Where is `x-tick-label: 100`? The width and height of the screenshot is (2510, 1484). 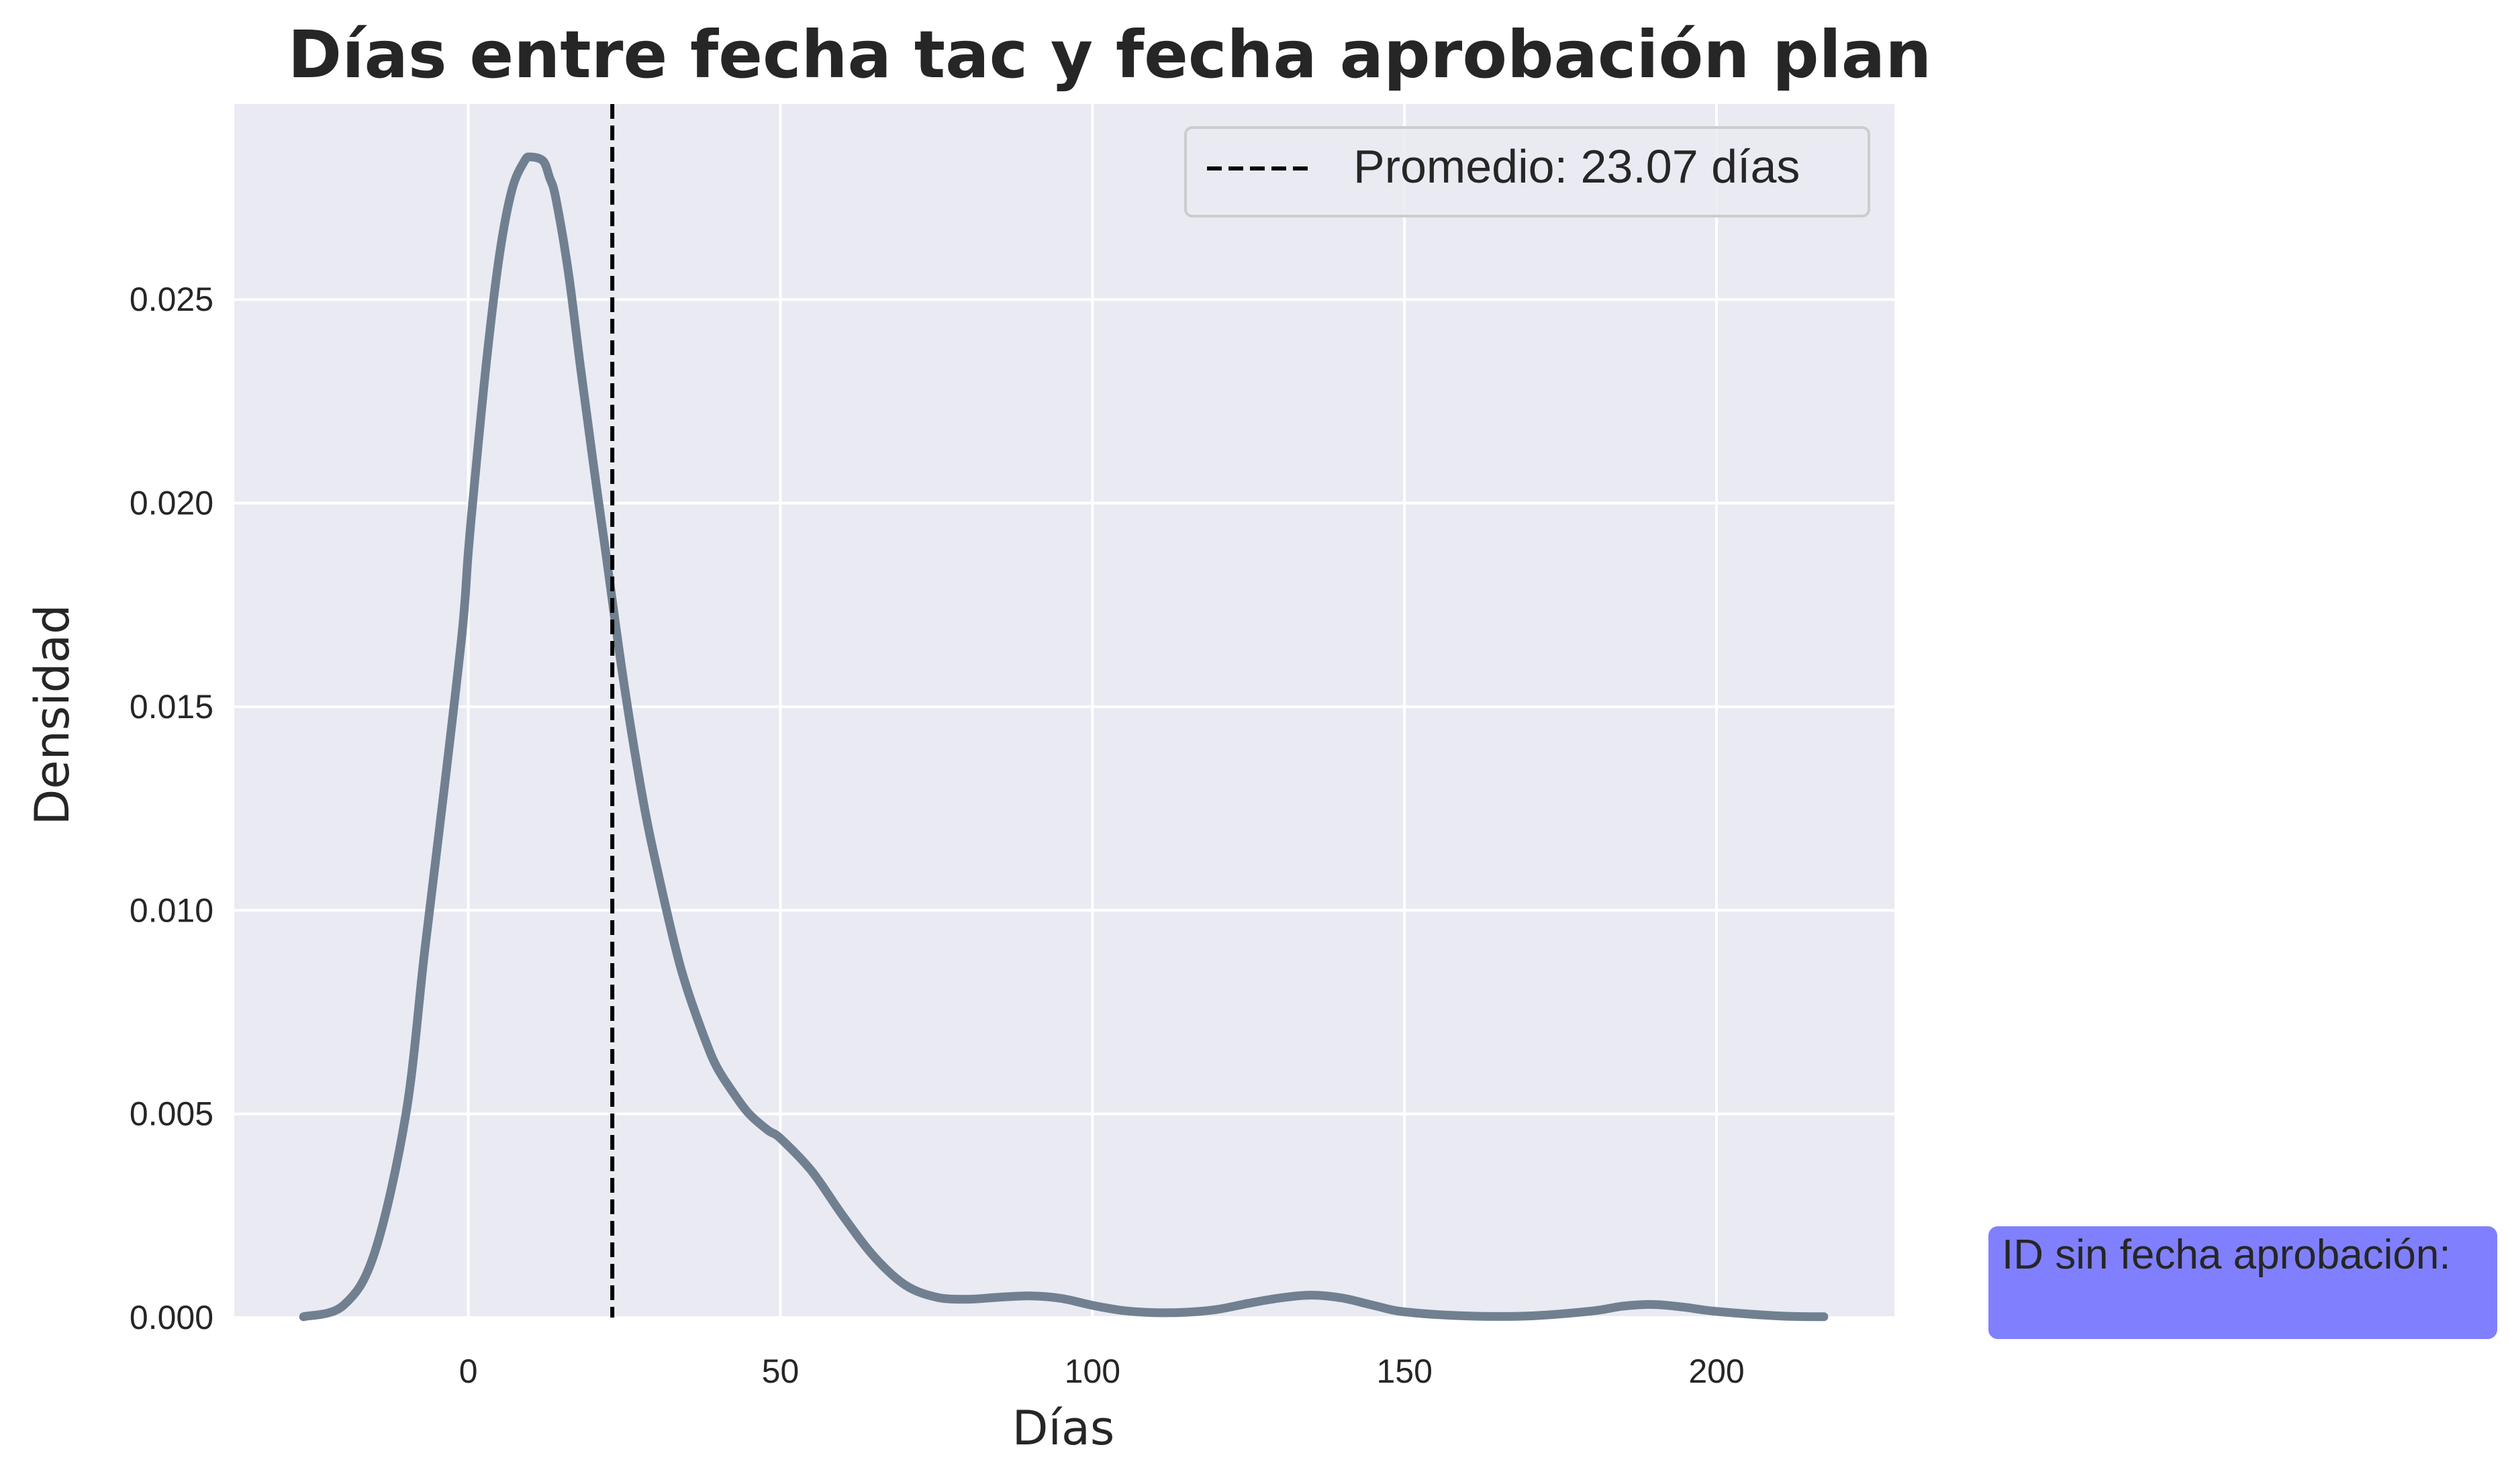
x-tick-label: 100 is located at coordinates (1092, 1371).